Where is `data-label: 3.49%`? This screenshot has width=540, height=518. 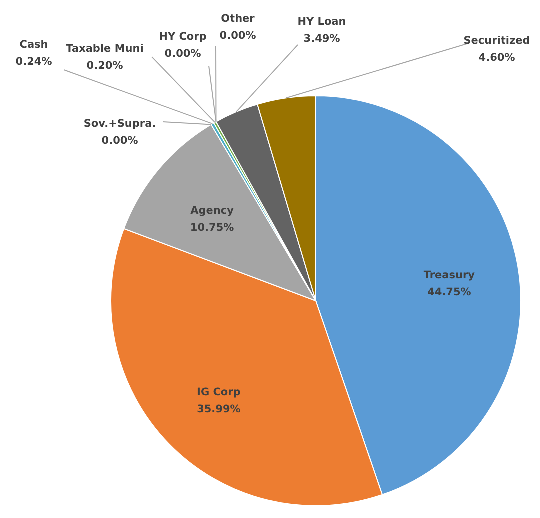
data-label: 3.49% is located at coordinates (322, 39).